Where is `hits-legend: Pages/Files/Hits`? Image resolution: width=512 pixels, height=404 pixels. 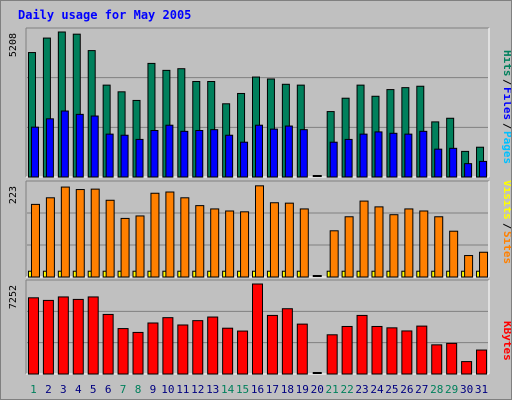 hits-legend: Pages/Files/Hits is located at coordinates (506, 107).